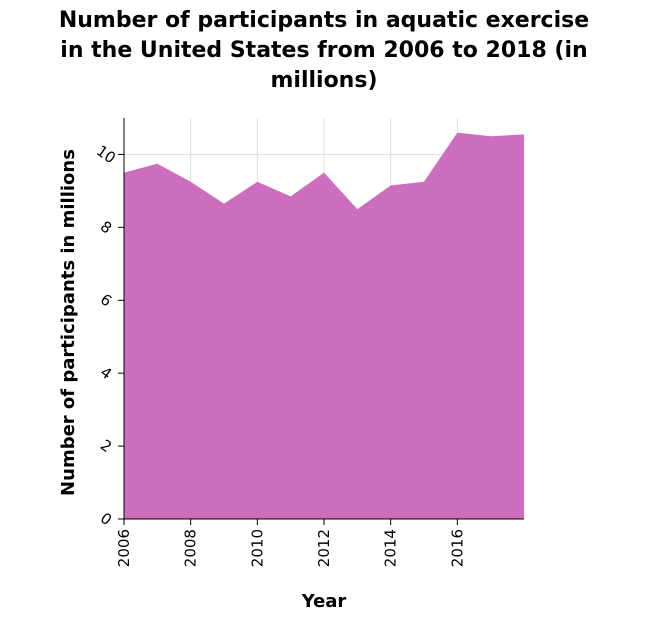 The width and height of the screenshot is (648, 620). What do you see at coordinates (106, 227) in the screenshot?
I see `y-tick-label: 8` at bounding box center [106, 227].